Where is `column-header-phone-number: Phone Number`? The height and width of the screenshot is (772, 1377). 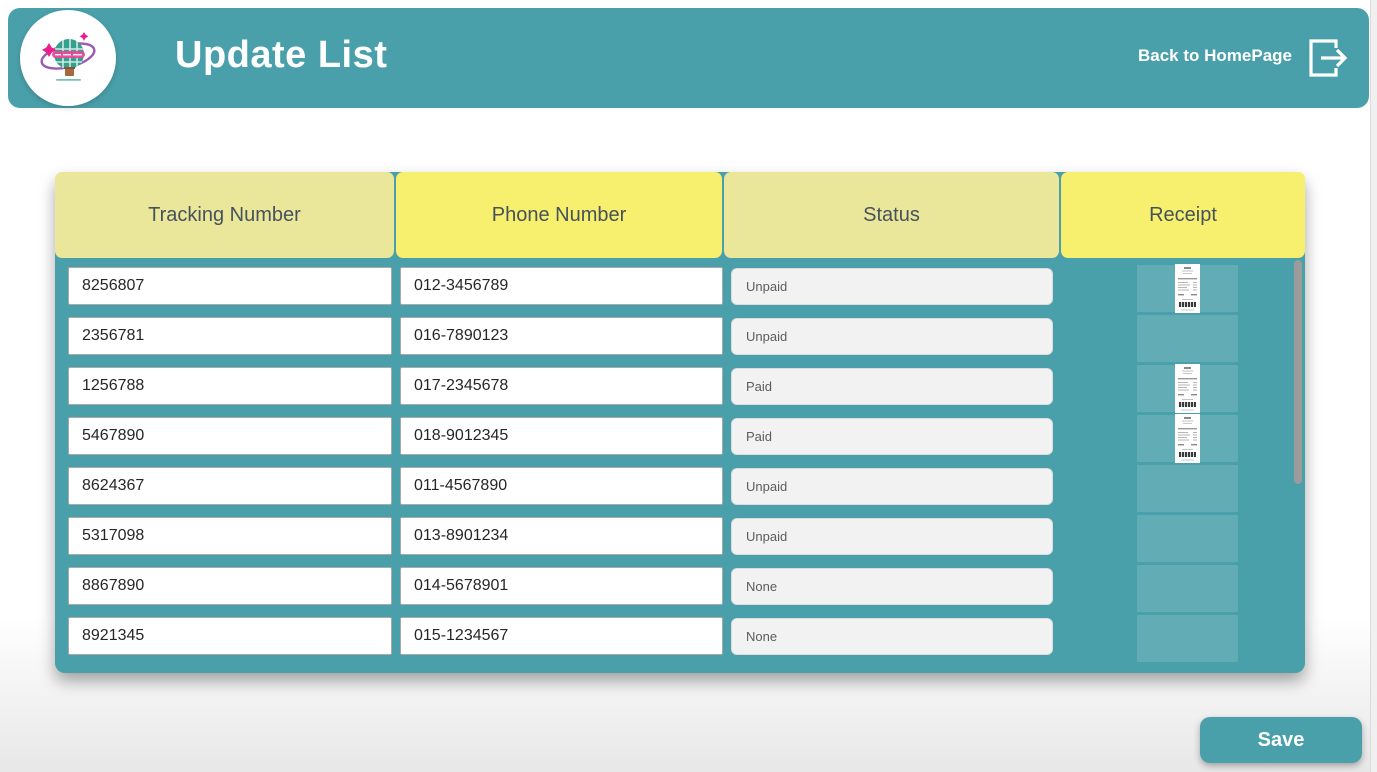
column-header-phone-number: Phone Number is located at coordinates (559, 215).